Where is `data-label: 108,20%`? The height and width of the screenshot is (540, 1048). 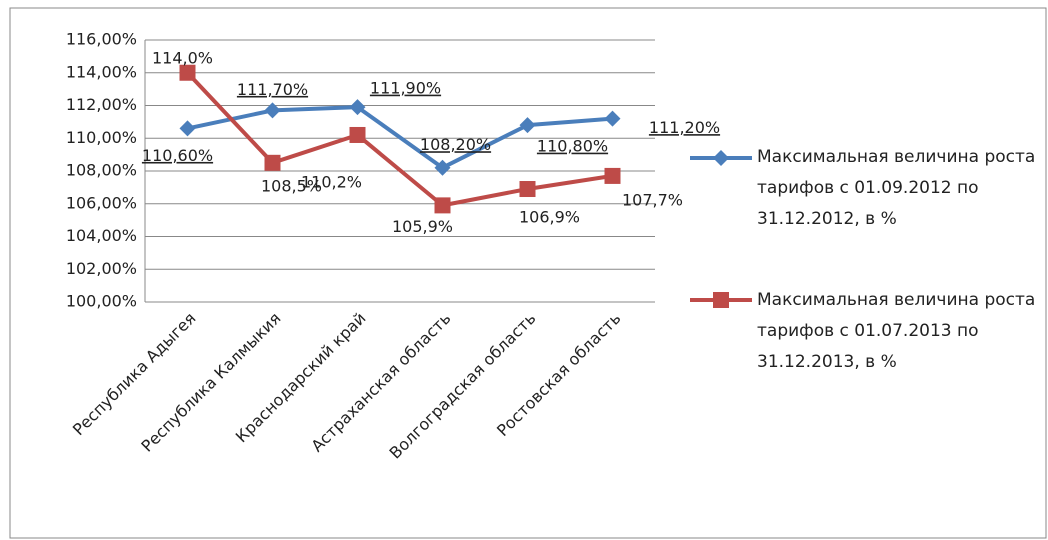 data-label: 108,20% is located at coordinates (455, 144).